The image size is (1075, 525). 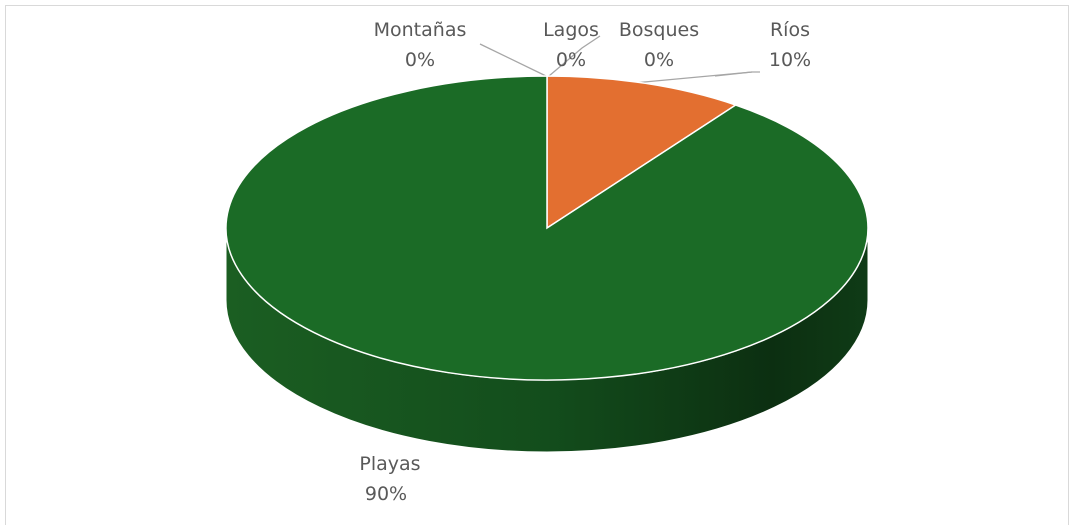 I want to click on label-montanas-pct: 0%, so click(x=420, y=60).